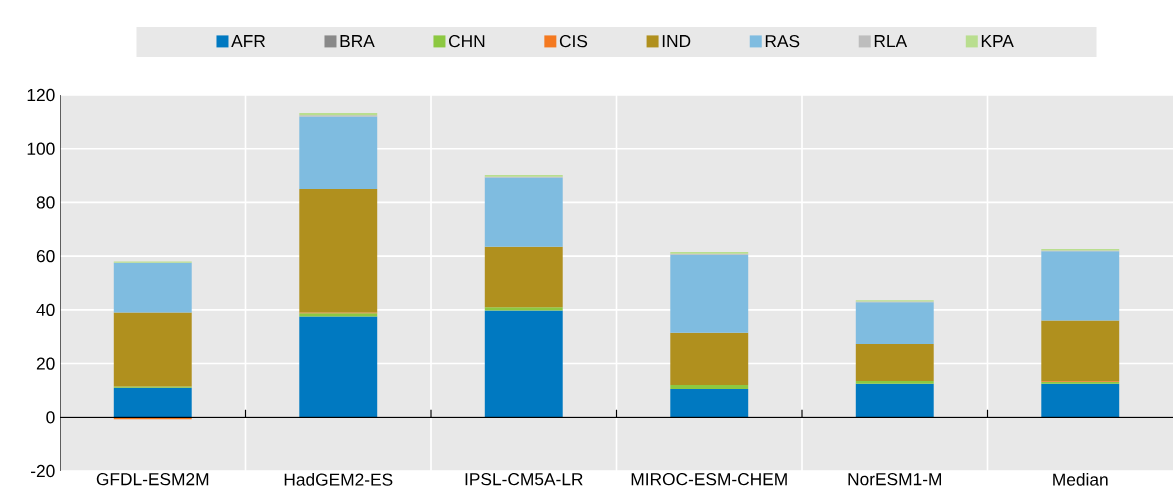 This screenshot has width=1173, height=503. I want to click on y-tick-label: 20, so click(45, 363).